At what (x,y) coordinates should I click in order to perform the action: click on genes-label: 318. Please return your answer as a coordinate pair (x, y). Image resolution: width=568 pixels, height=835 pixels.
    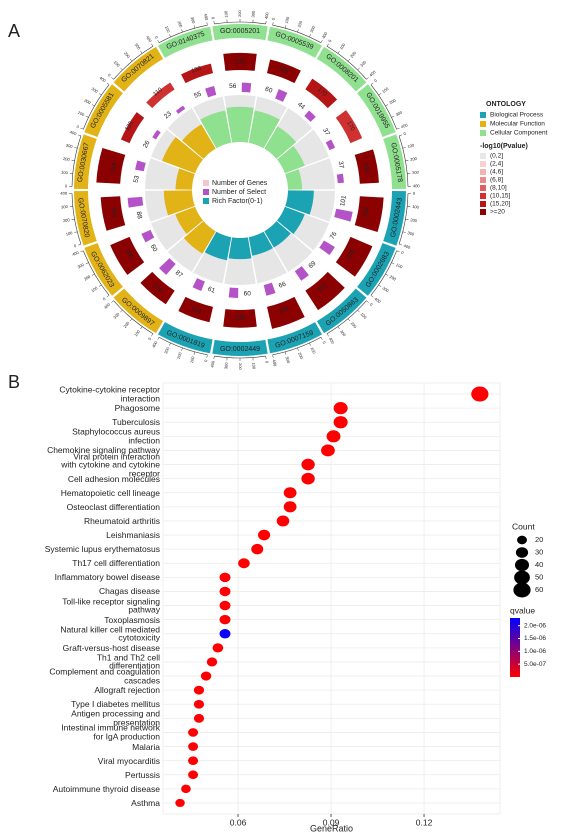
    Looking at the image, I should click on (367, 212).